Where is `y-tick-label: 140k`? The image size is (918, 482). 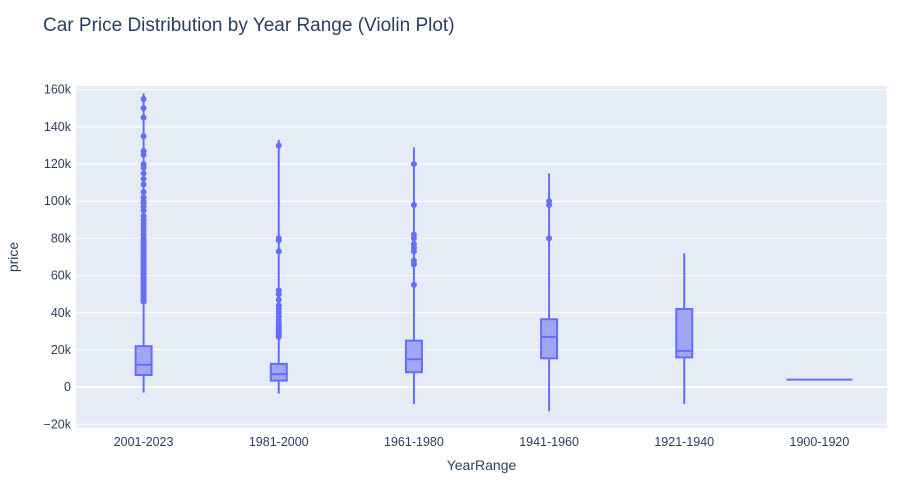 y-tick-label: 140k is located at coordinates (58, 127).